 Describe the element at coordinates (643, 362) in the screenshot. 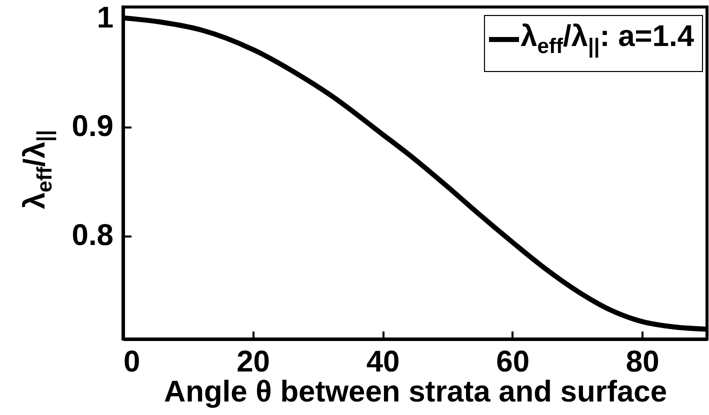

I see `x-tick-label: 80` at that location.